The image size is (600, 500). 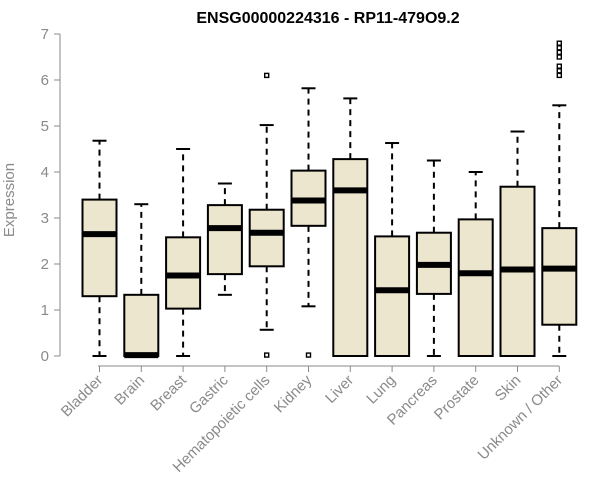 I want to click on box-unknown-other, so click(x=559, y=198).